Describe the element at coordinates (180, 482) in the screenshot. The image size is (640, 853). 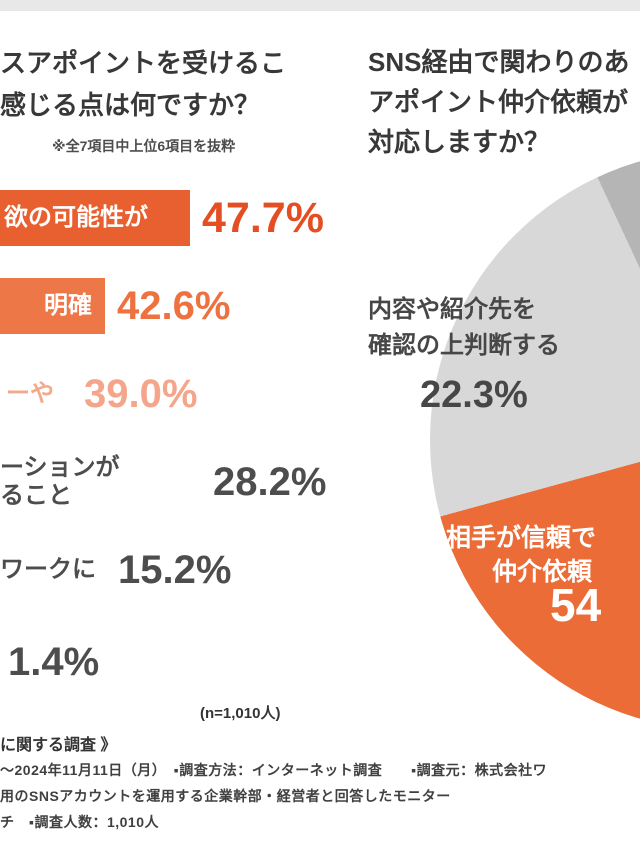
I see `bar-row: ーションが ること 28.2%` at that location.